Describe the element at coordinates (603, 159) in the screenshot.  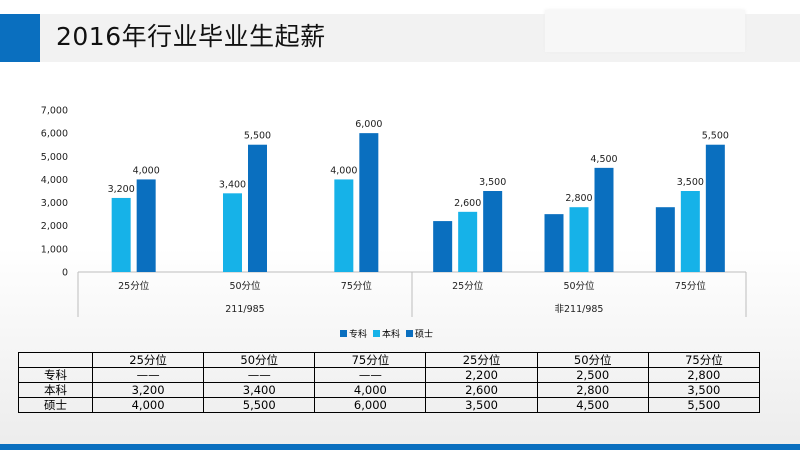
I see `data-label: 4,500` at that location.